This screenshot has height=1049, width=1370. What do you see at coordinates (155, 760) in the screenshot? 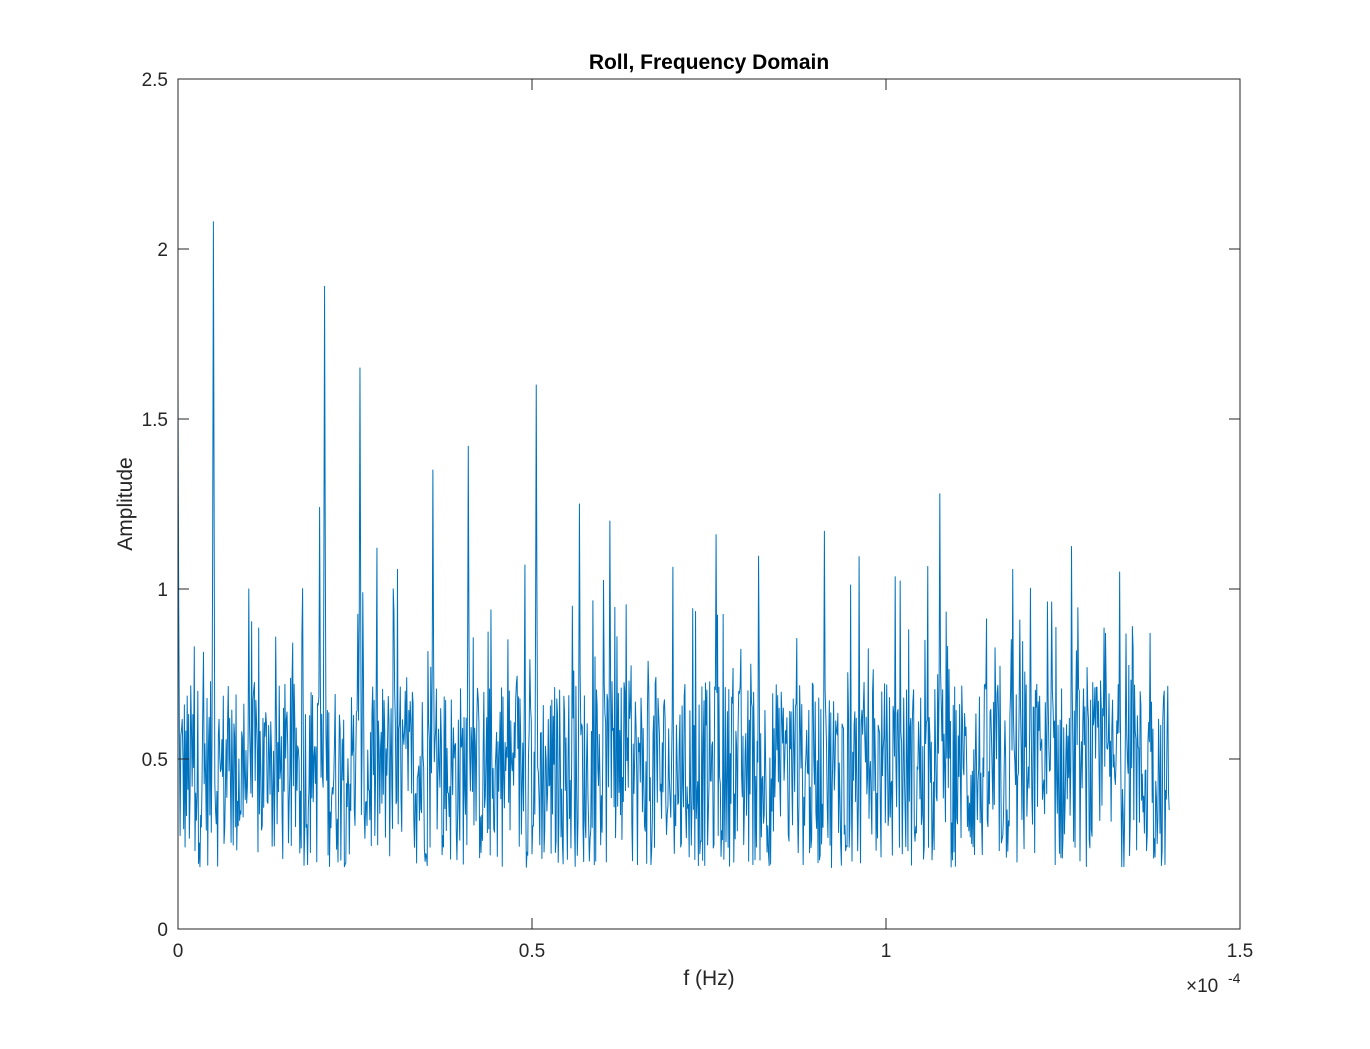
I see `y-tick-label: 0.5` at bounding box center [155, 760].